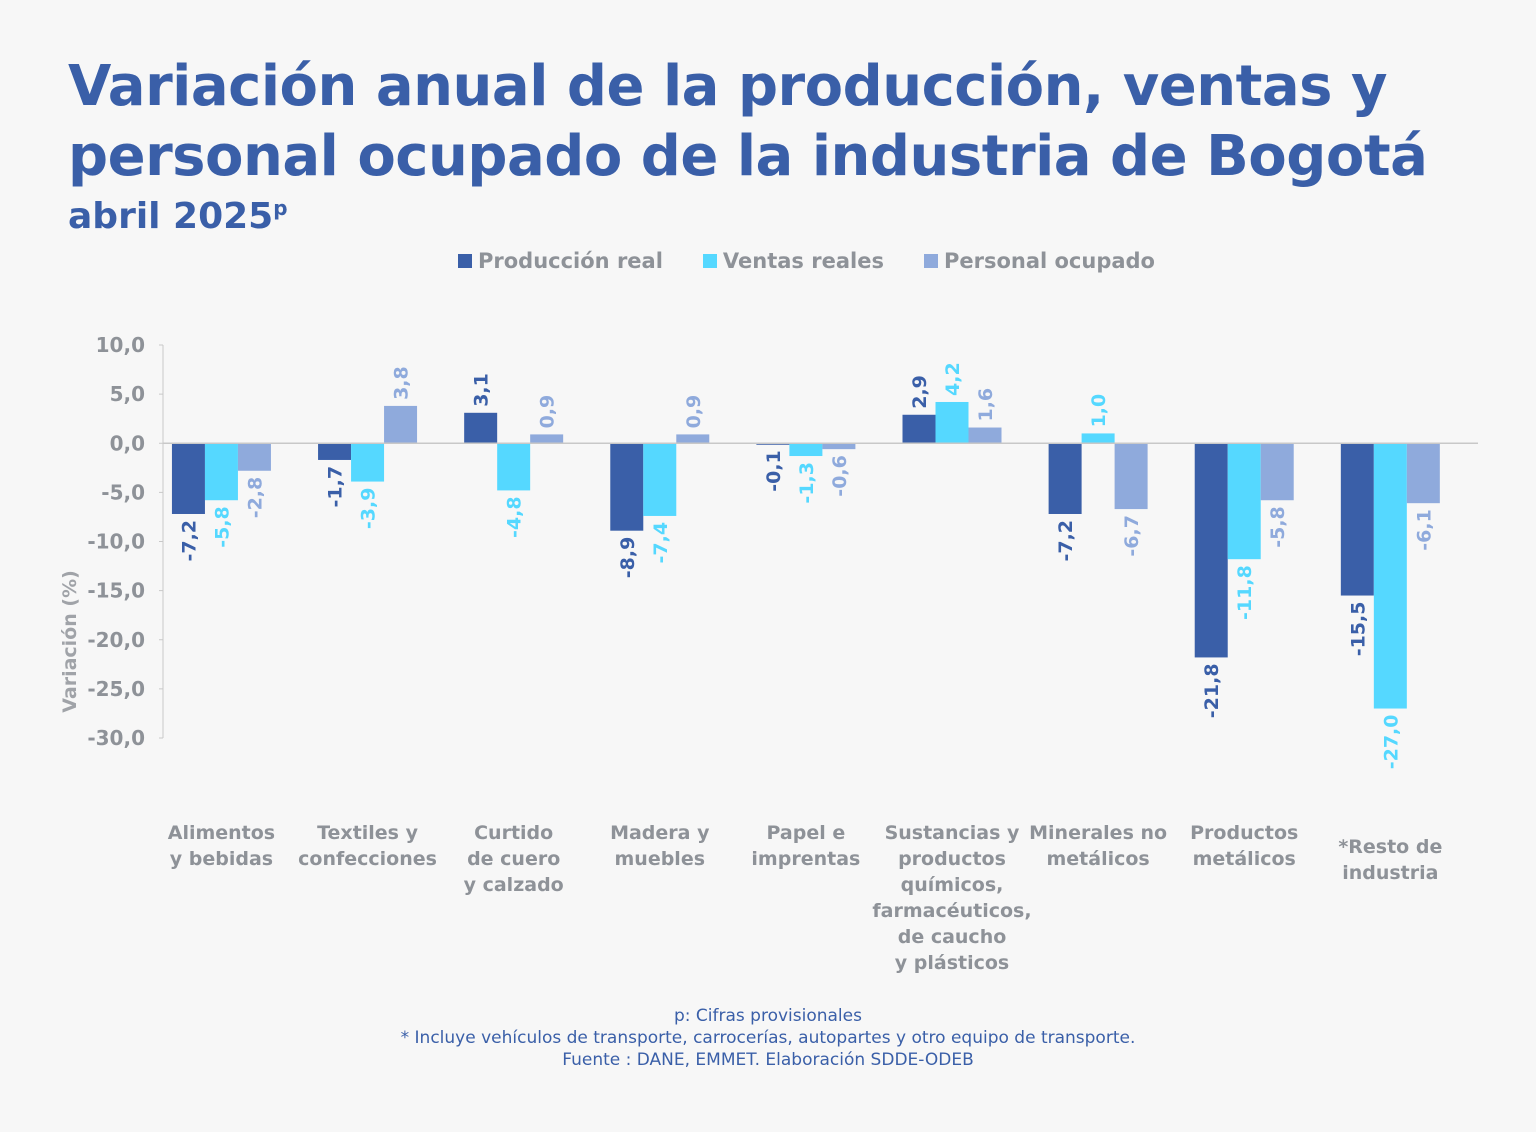 The width and height of the screenshot is (1536, 1132). What do you see at coordinates (840, 476) in the screenshot?
I see `data-label: -0,6` at bounding box center [840, 476].